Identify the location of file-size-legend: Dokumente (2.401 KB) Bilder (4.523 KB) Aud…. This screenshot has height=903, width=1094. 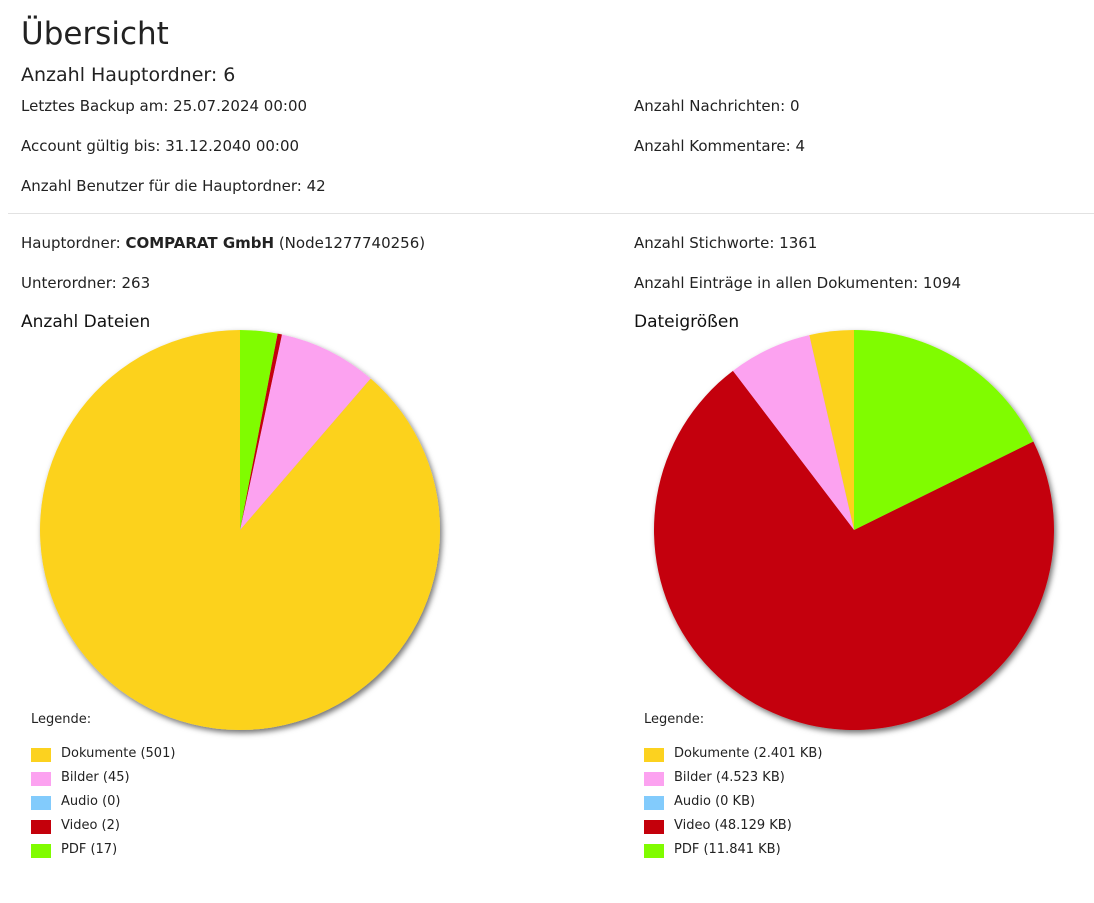
(794, 805).